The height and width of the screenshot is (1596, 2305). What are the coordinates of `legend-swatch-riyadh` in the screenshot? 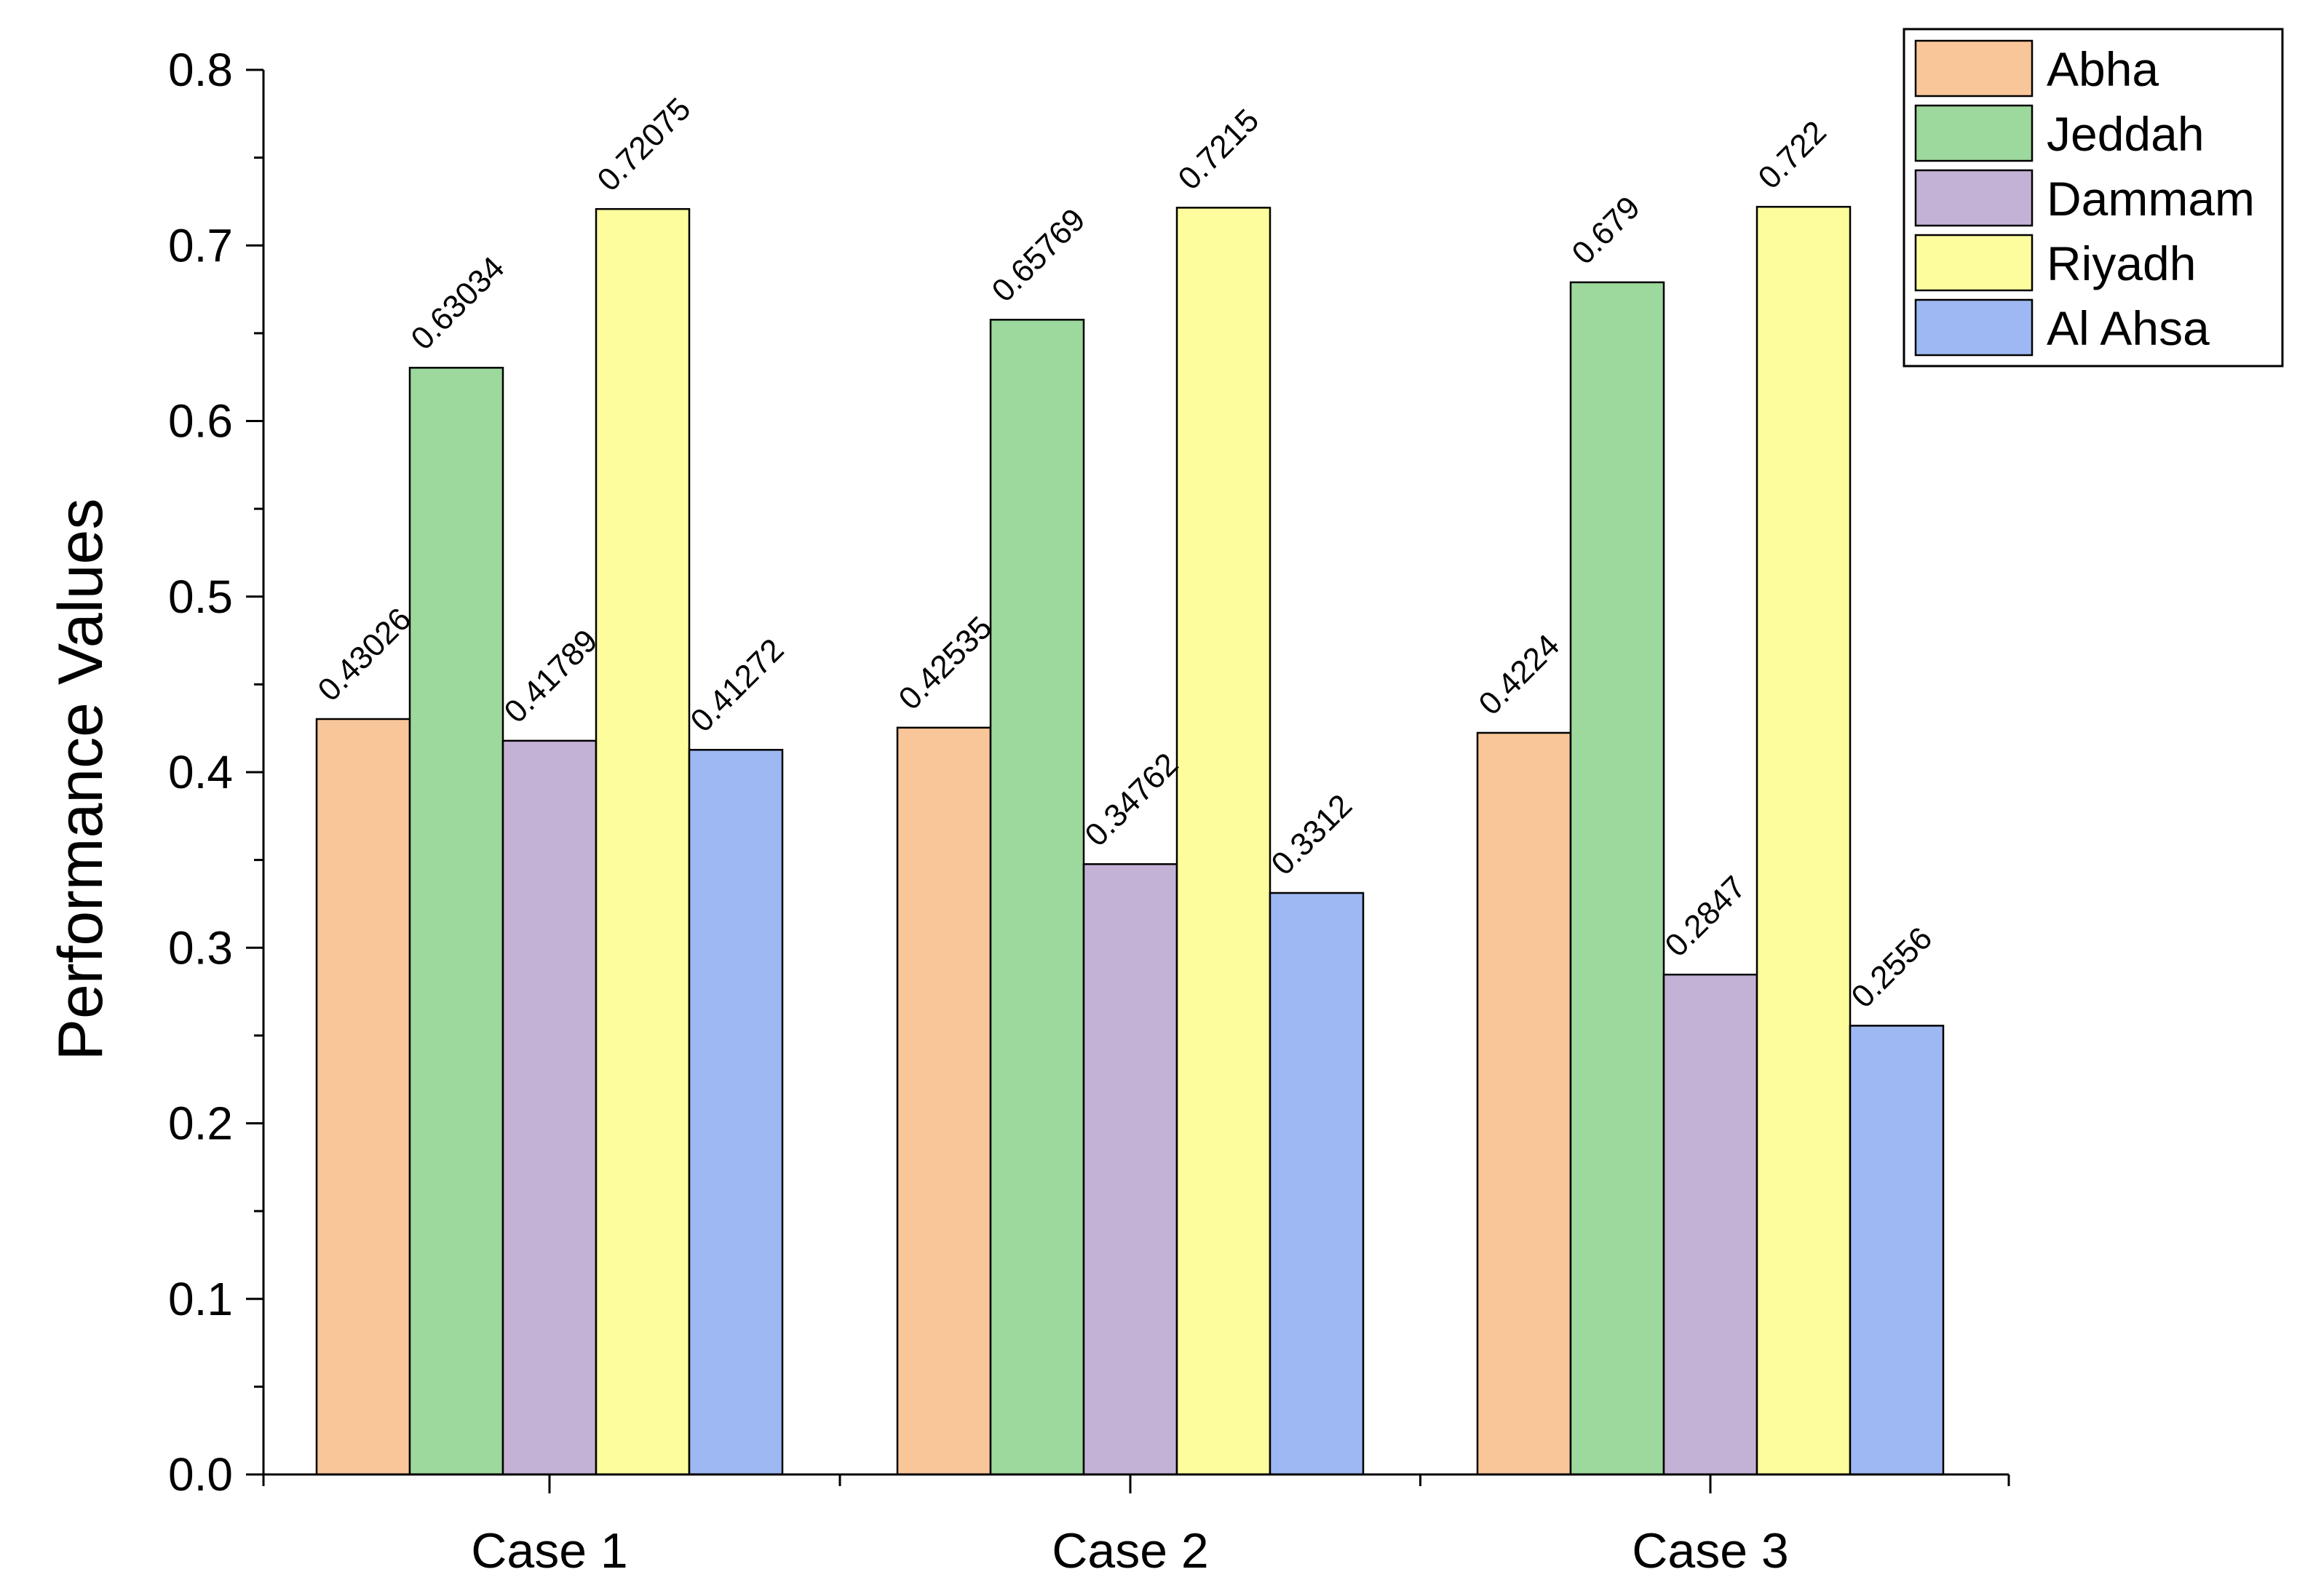 It's located at (1974, 263).